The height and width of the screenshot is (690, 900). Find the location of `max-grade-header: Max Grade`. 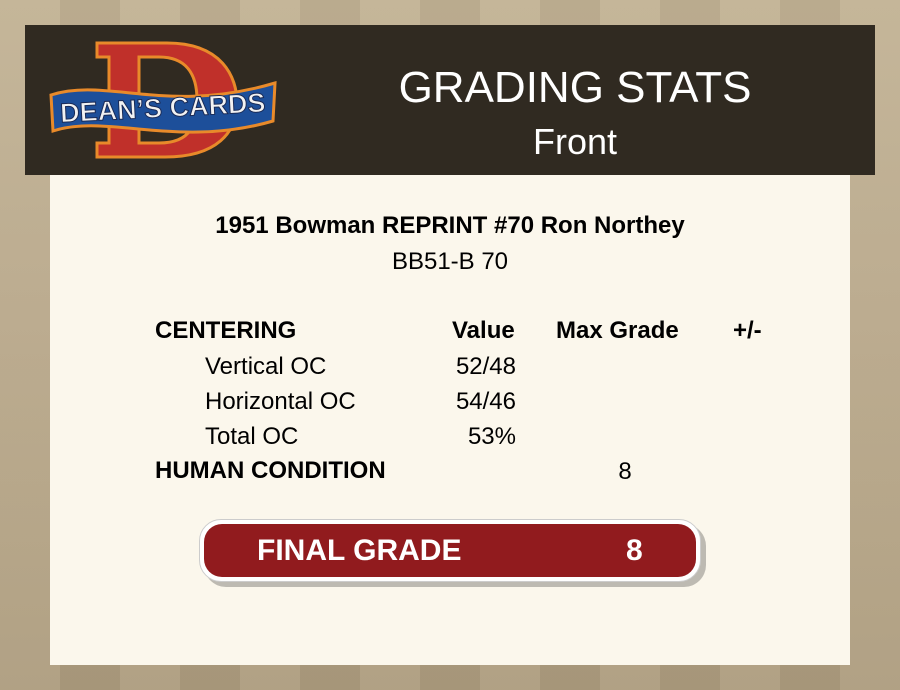

max-grade-header: Max Grade is located at coordinates (617, 330).